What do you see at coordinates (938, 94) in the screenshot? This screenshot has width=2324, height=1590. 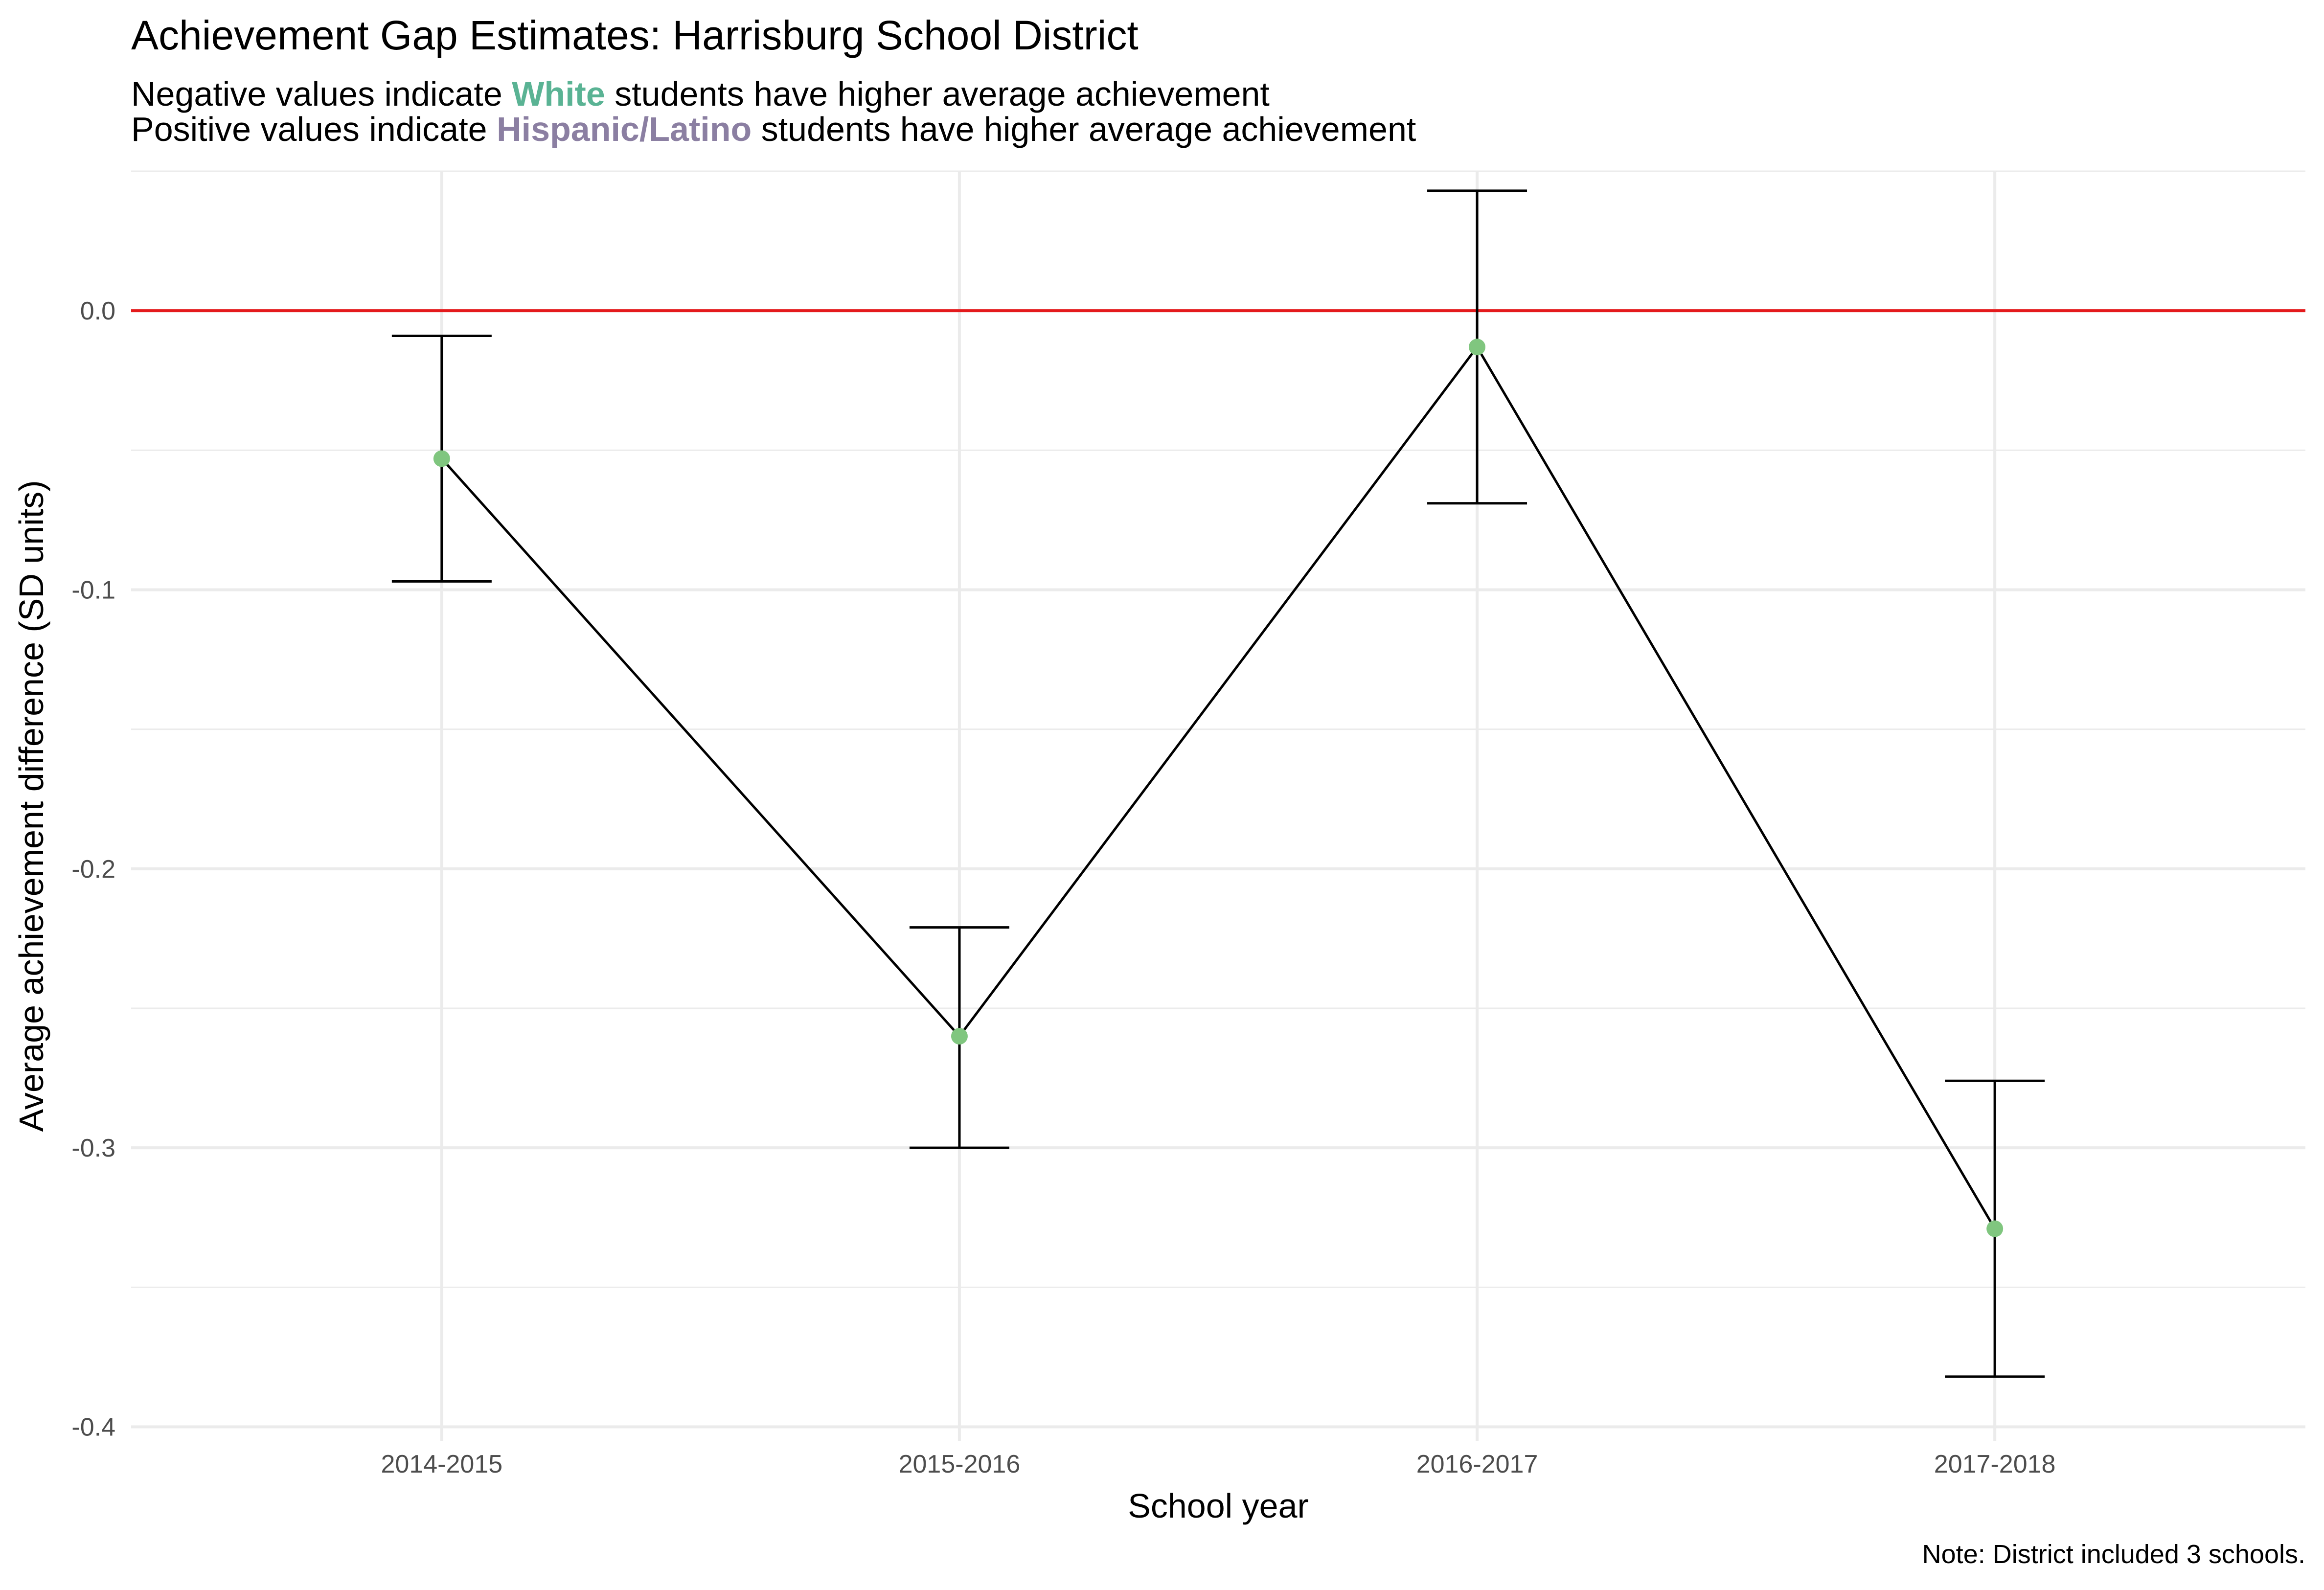 I see `subtitle-1-suffix: students have higher average achievement` at bounding box center [938, 94].